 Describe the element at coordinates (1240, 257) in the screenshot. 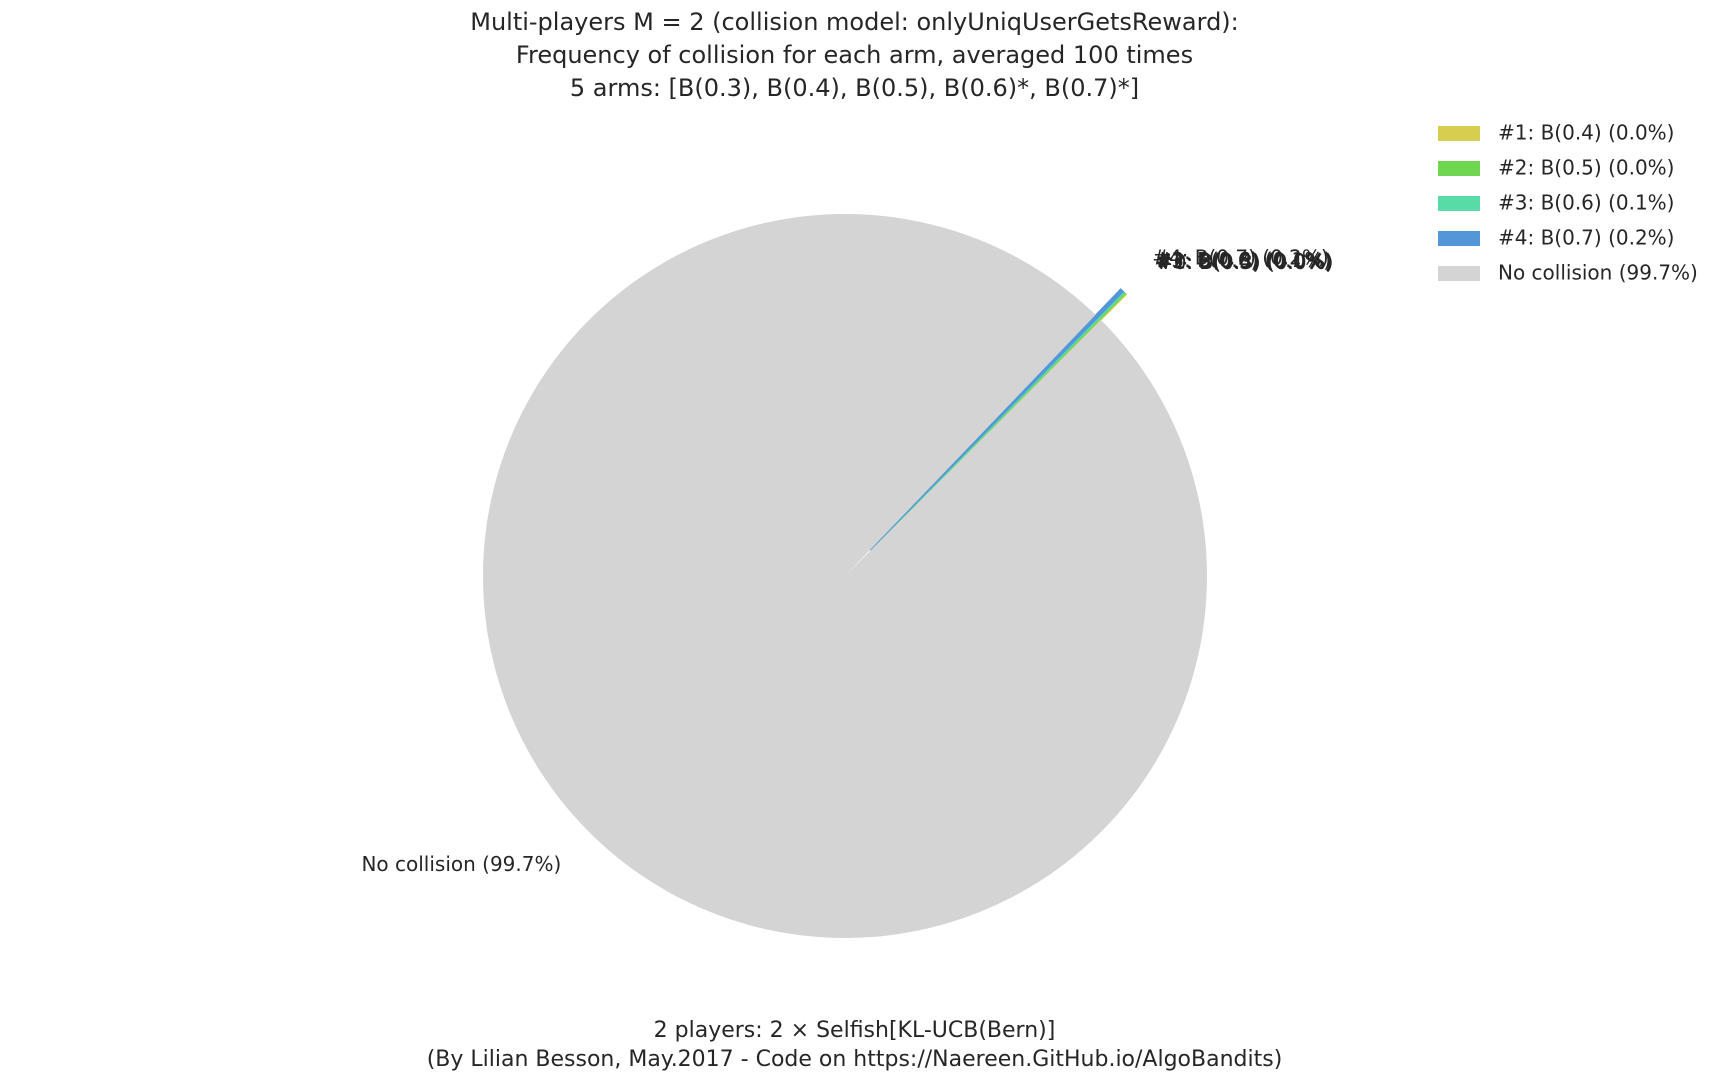

I see `pie-slice-label-4: #4: B(0.7) (0.2%)` at that location.